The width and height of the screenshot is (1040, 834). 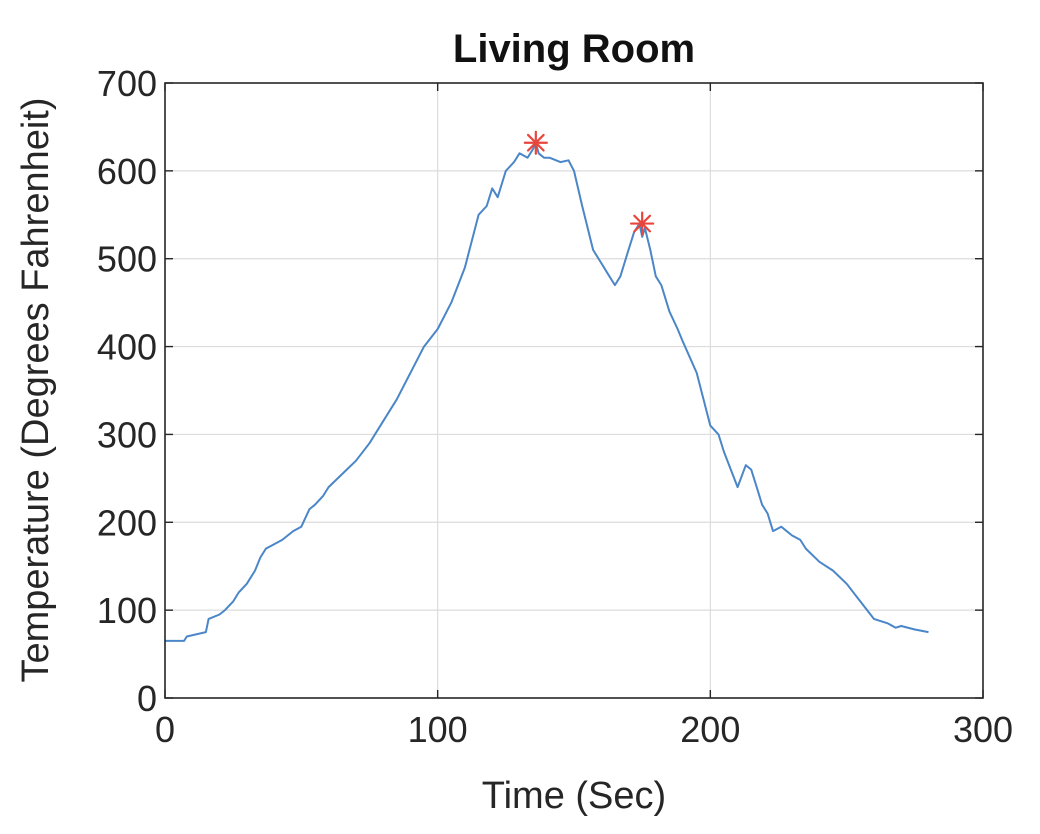 What do you see at coordinates (127, 610) in the screenshot?
I see `y-tick-label: 100` at bounding box center [127, 610].